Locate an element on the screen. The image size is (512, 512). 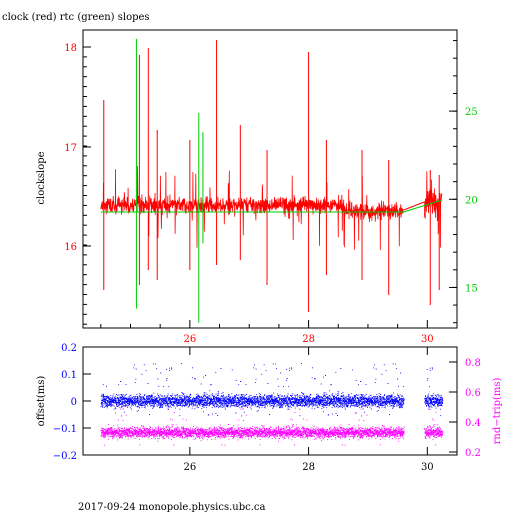
rtc-line-end is located at coordinates (423, 206).